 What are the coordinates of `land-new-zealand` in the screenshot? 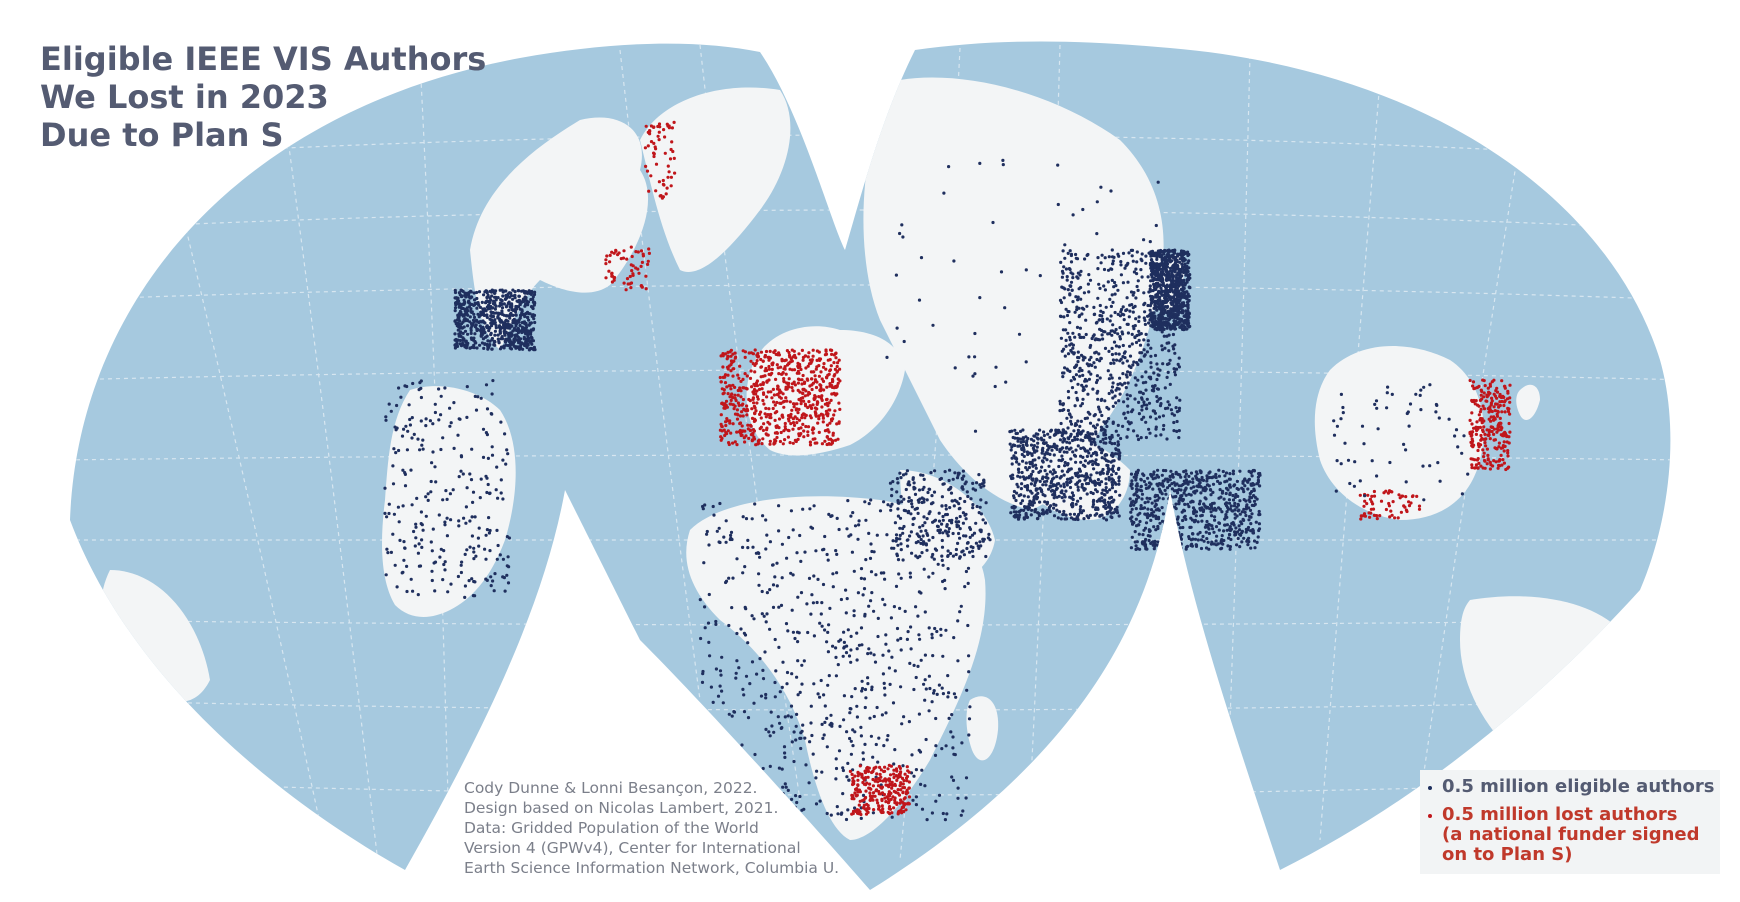 It's located at (1528, 402).